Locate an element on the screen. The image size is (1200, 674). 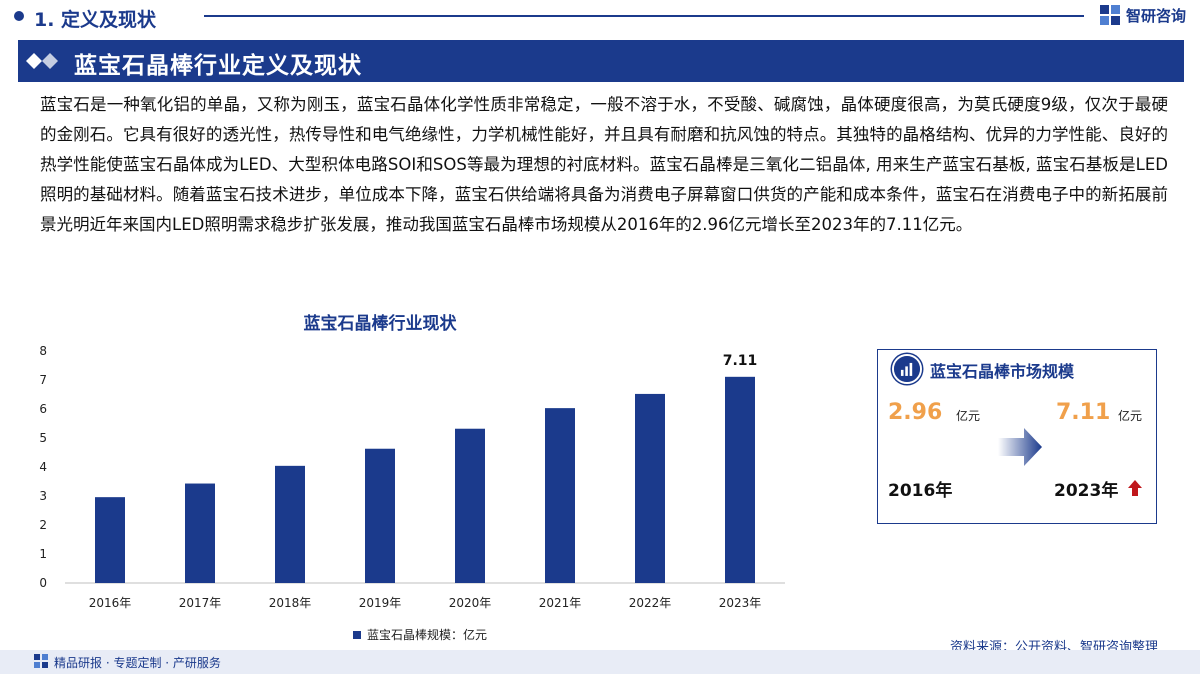
brand: 智研咨询 is located at coordinates (1142, 15).